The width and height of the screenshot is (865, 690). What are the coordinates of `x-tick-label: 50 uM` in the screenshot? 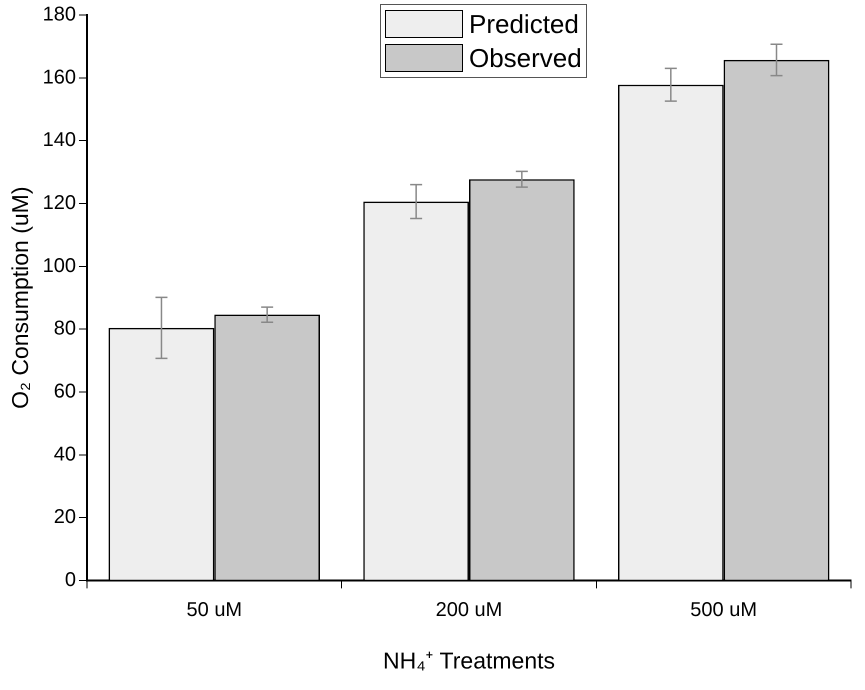 It's located at (214, 609).